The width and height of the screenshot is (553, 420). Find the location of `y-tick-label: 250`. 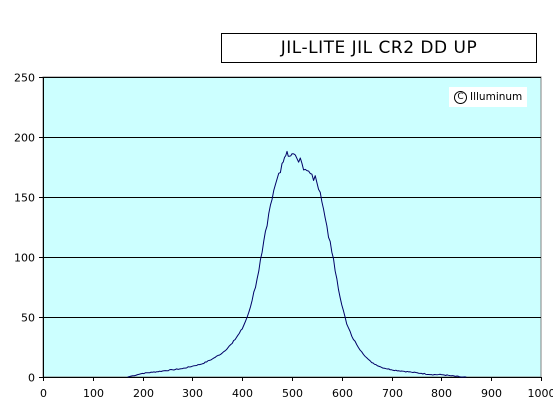

y-tick-label: 250 is located at coordinates (24, 78).